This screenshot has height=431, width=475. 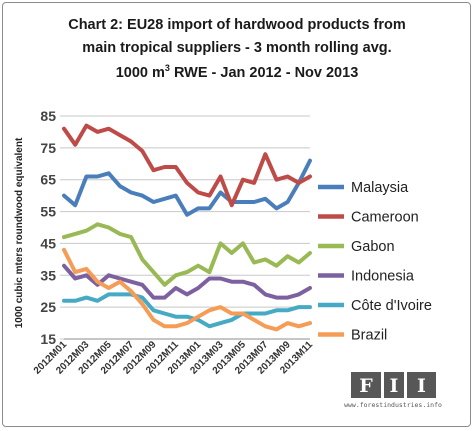 I want to click on subtitle: 1000 m3 RWE - Jan 2012 - Nov 2013, so click(x=237, y=72).